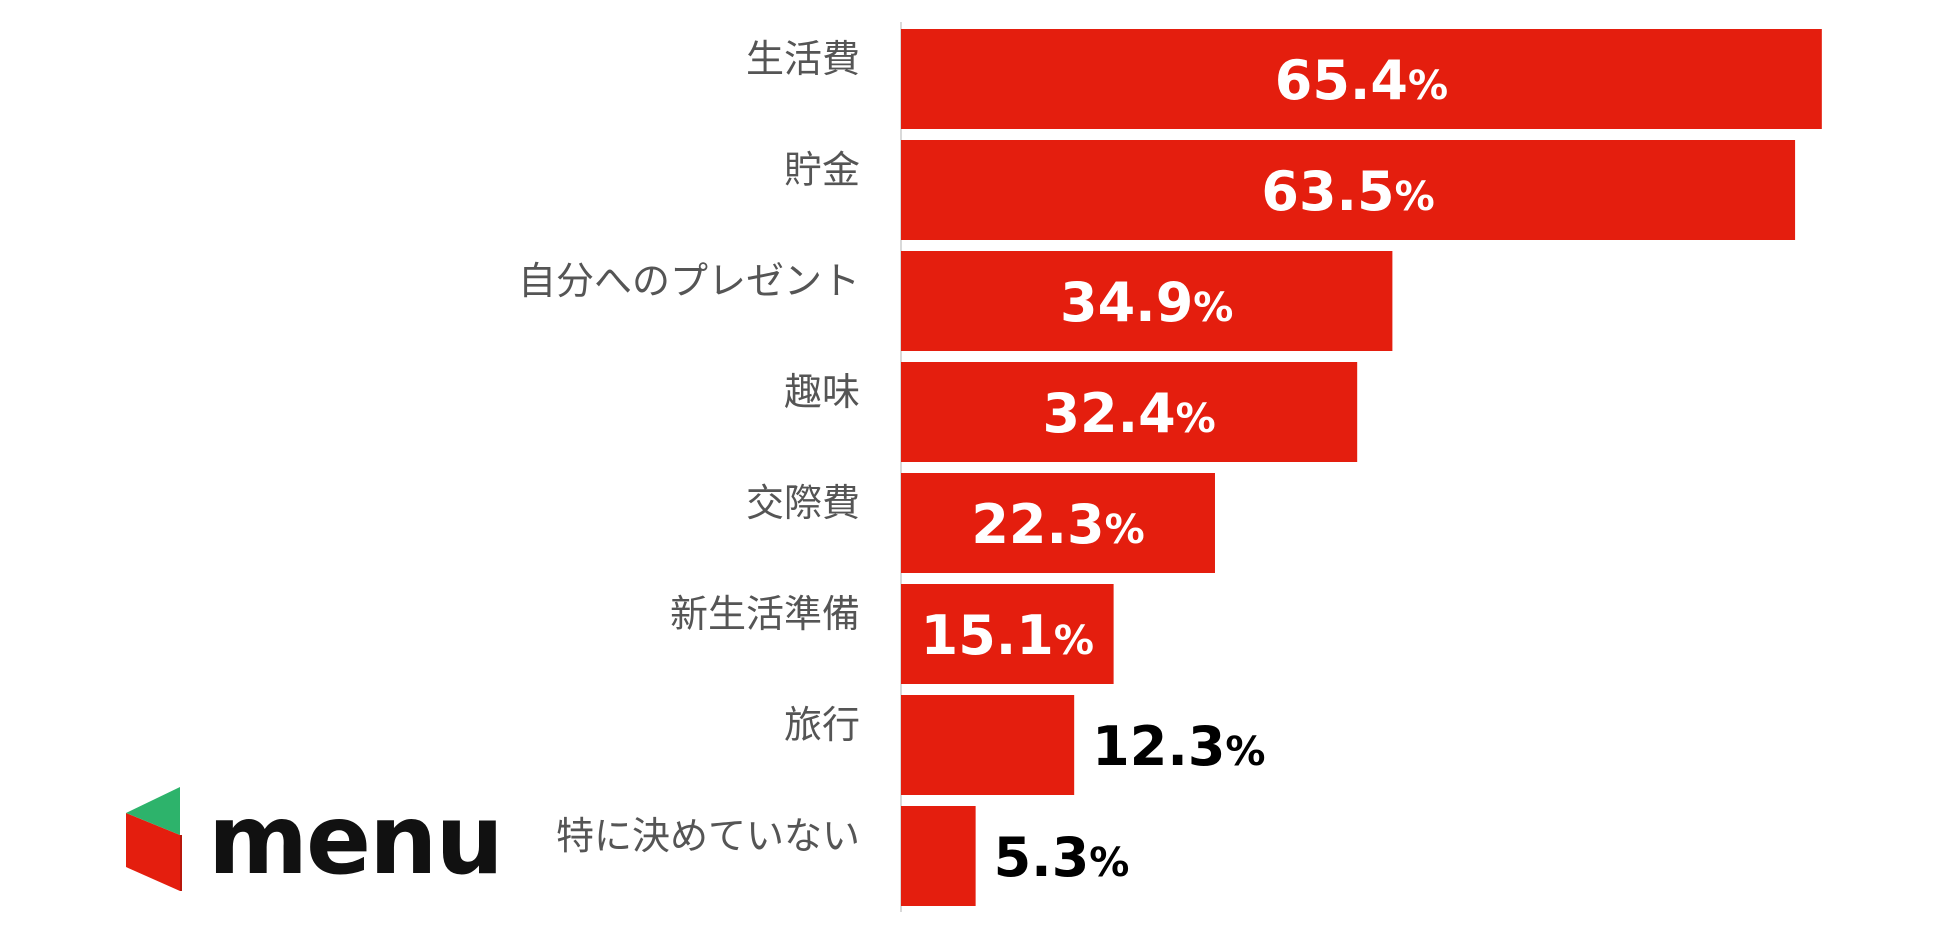 Image resolution: width=1950 pixels, height=933 pixels. Describe the element at coordinates (803, 503) in the screenshot. I see `category-label: 交際費` at that location.